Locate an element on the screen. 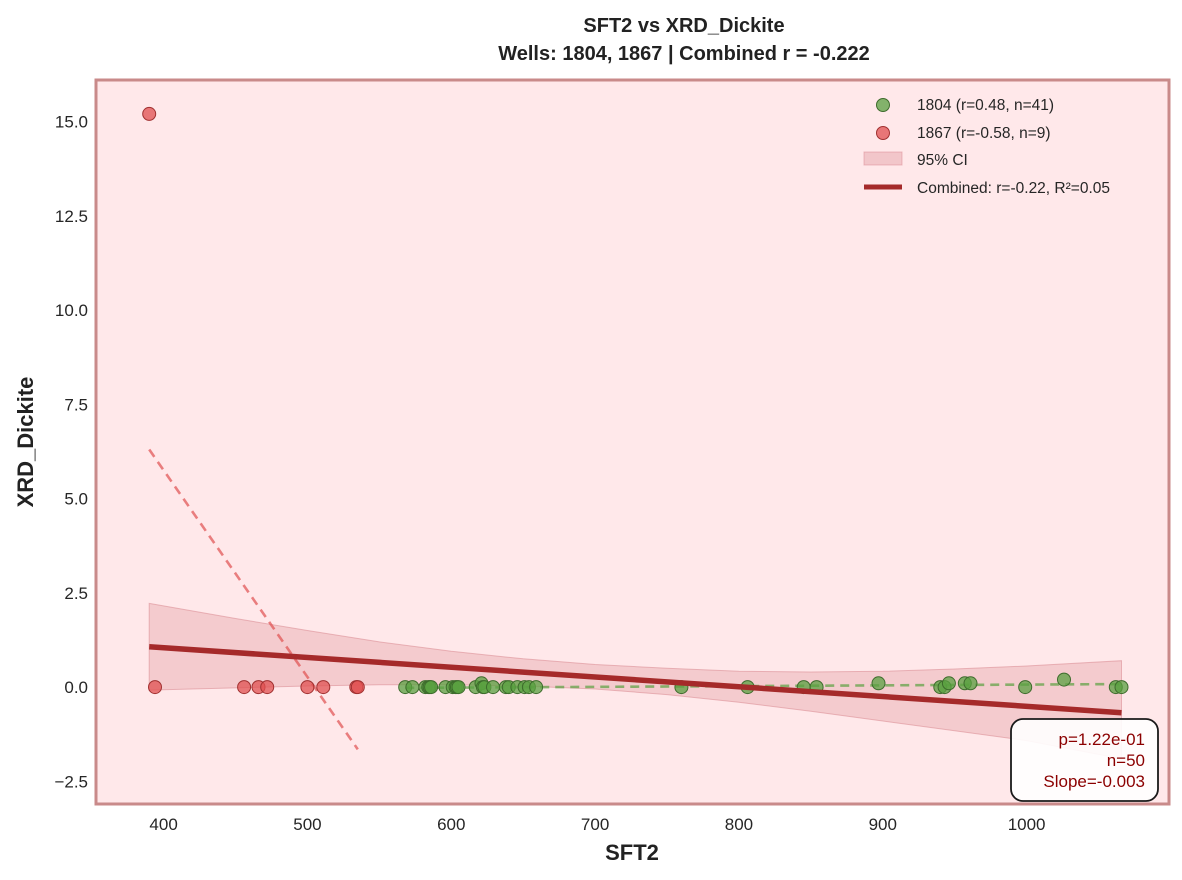  x-tick-label: 800 is located at coordinates (739, 824).